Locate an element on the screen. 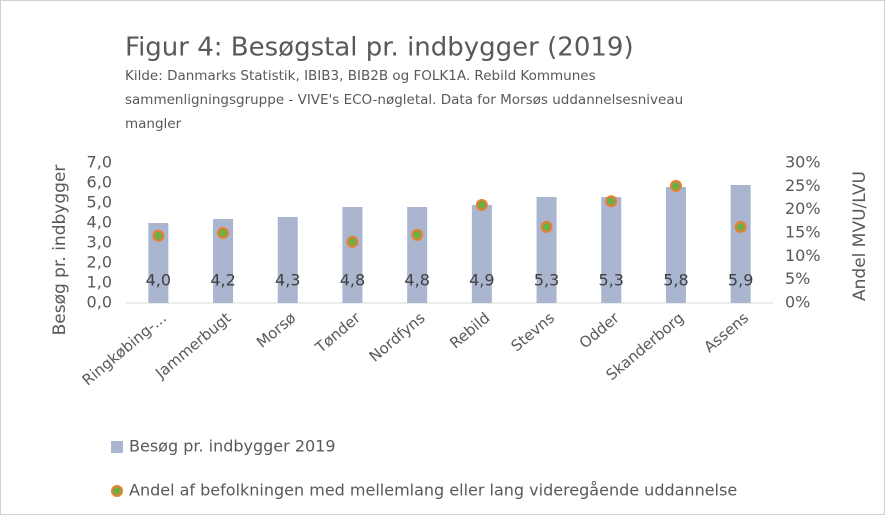 This screenshot has height=515, width=885. y-axis-label: Besøg pr. indbygger is located at coordinates (60, 250).